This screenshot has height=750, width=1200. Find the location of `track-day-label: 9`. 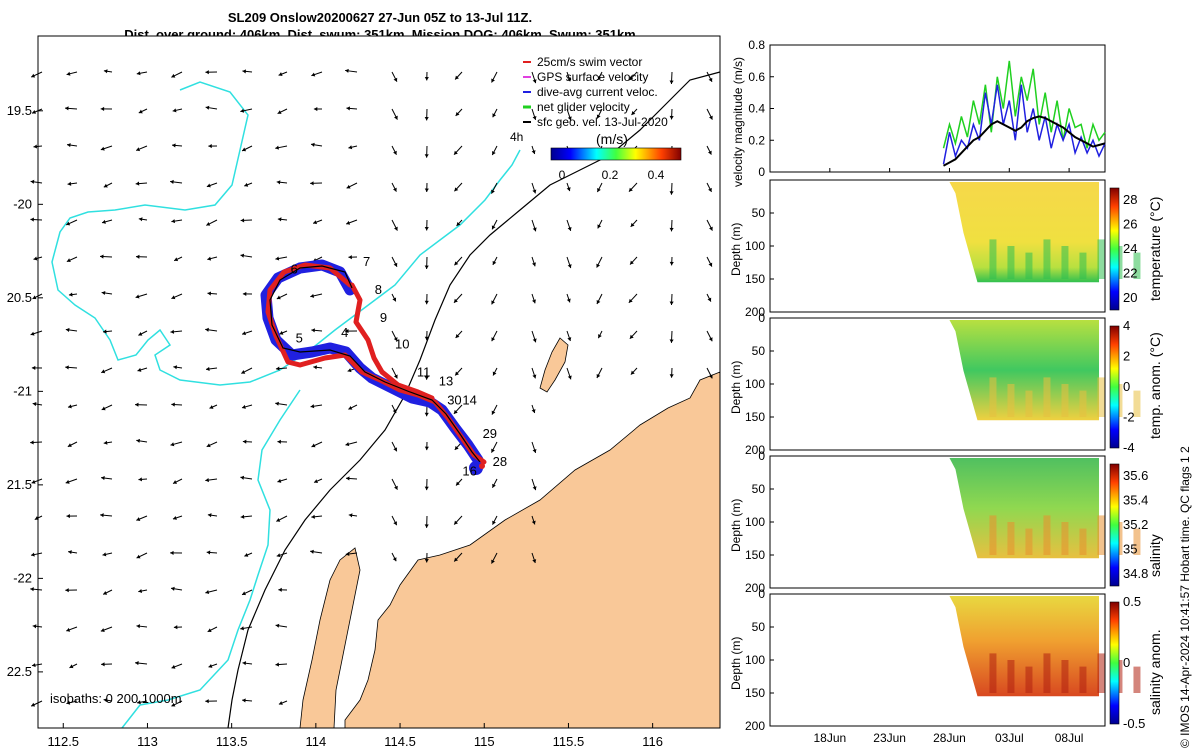

track-day-label: 9 is located at coordinates (383, 317).